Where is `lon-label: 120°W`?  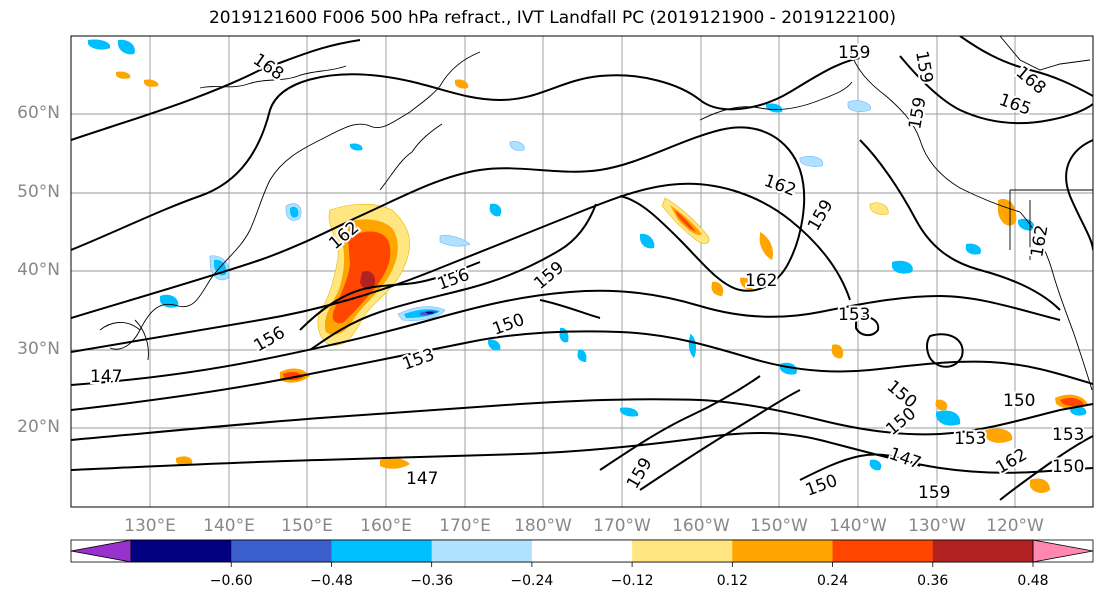
lon-label: 120°W is located at coordinates (1015, 526).